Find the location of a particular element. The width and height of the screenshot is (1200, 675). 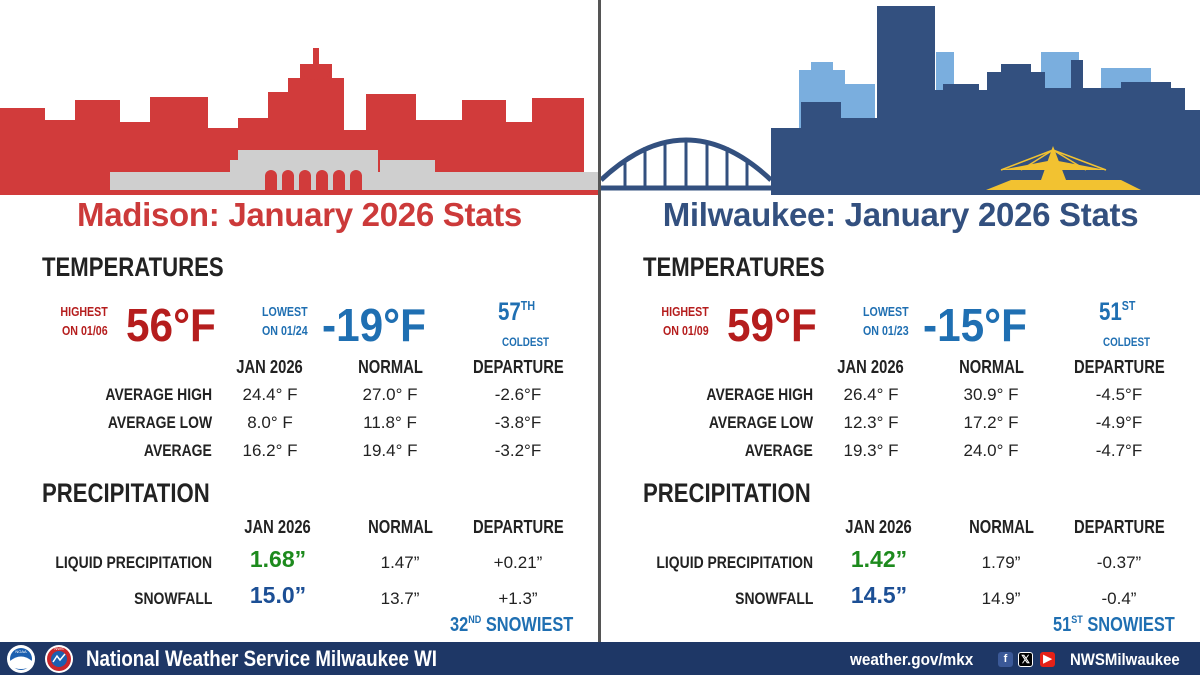

temp-cell-normal: 27.0° F is located at coordinates (390, 394).